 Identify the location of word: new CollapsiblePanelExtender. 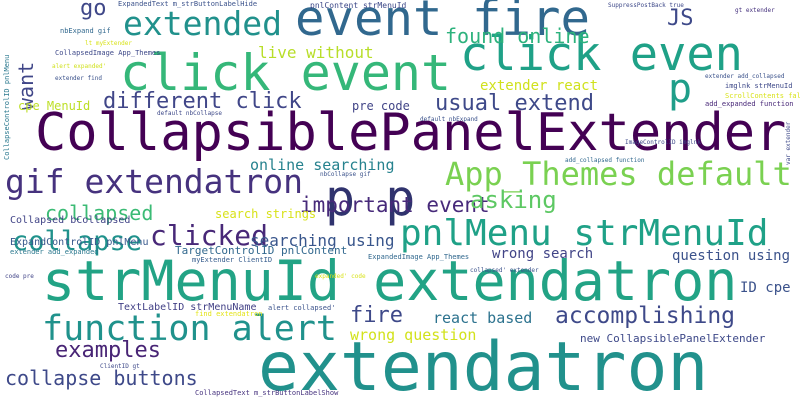
(673, 338).